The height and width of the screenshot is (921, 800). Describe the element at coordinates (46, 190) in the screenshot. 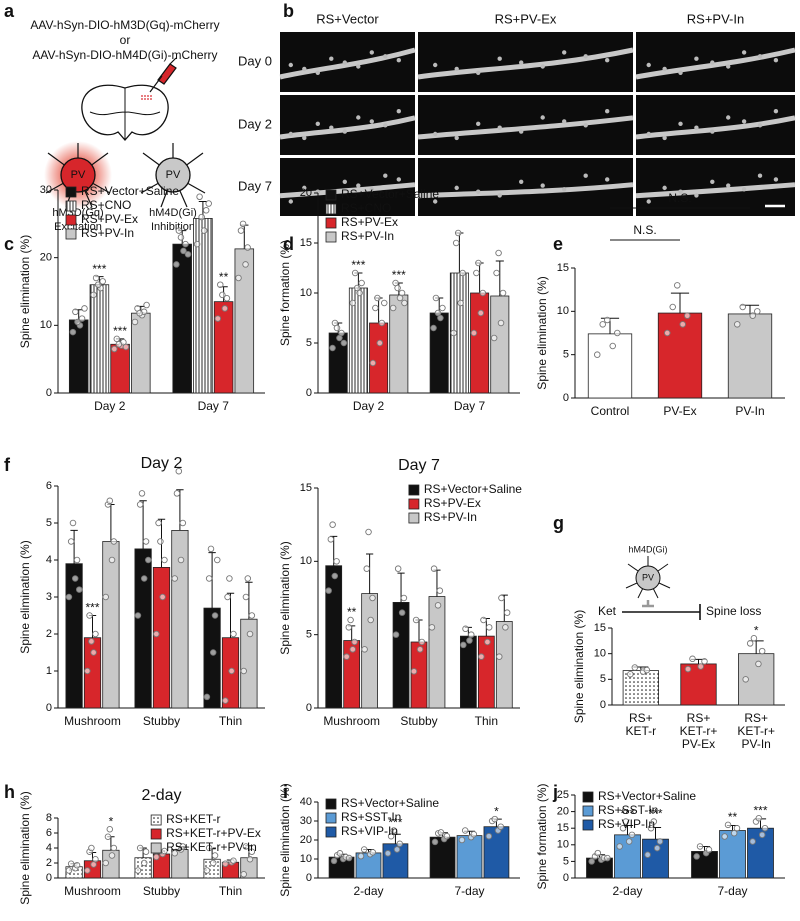

I see `y-tick-label: 30` at that location.